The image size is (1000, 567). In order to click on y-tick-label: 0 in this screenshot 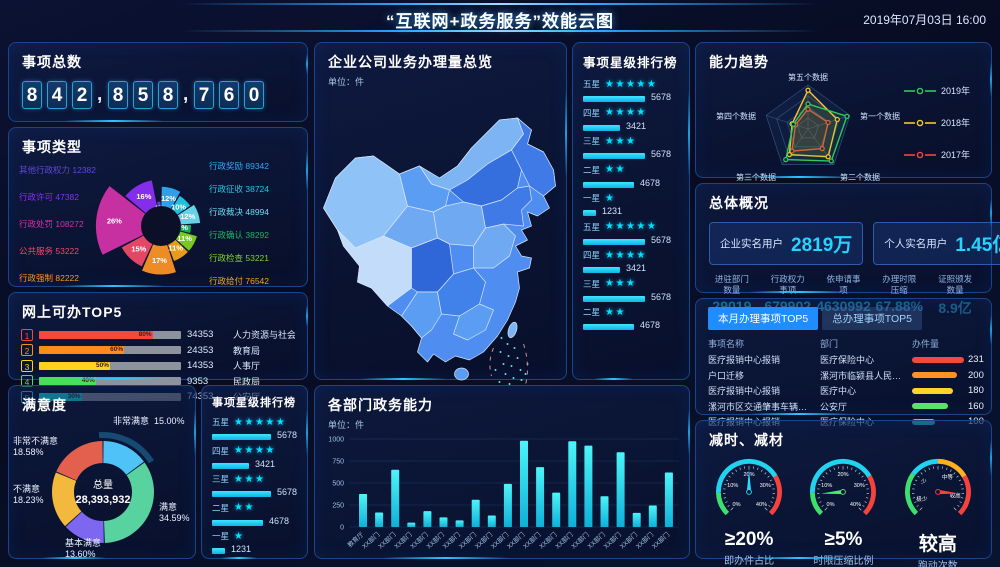, I will do `click(342, 528)`.